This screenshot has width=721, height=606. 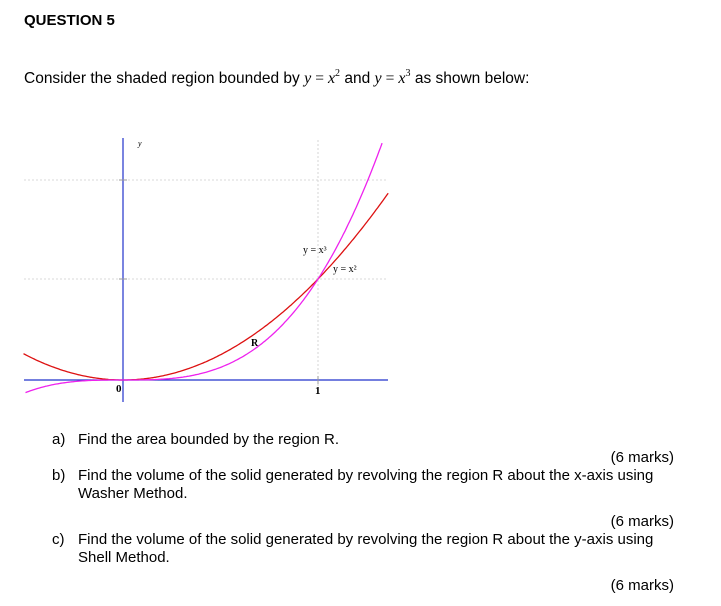 I want to click on label-y-equals-x-squared: y = x², so click(x=345, y=269).